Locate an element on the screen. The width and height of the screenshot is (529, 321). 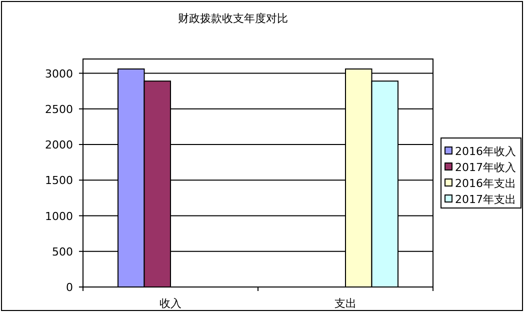
y-tick-label: 0 is located at coordinates (69, 287).